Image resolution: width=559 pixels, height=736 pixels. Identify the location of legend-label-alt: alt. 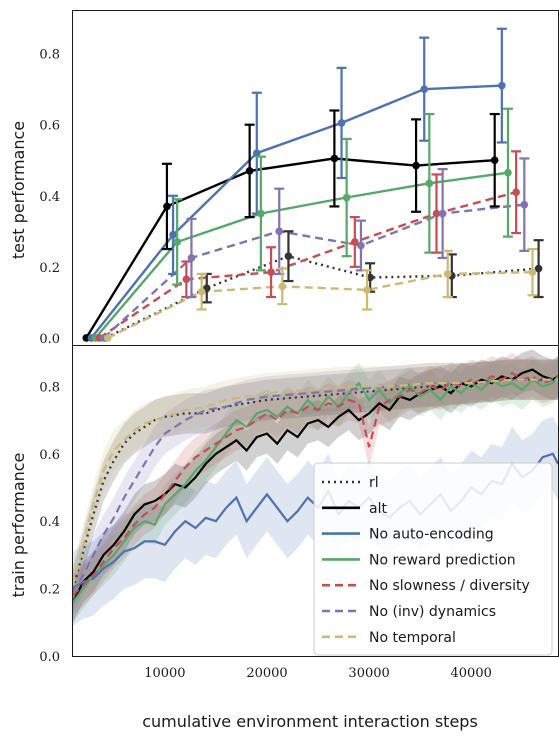
(378, 509).